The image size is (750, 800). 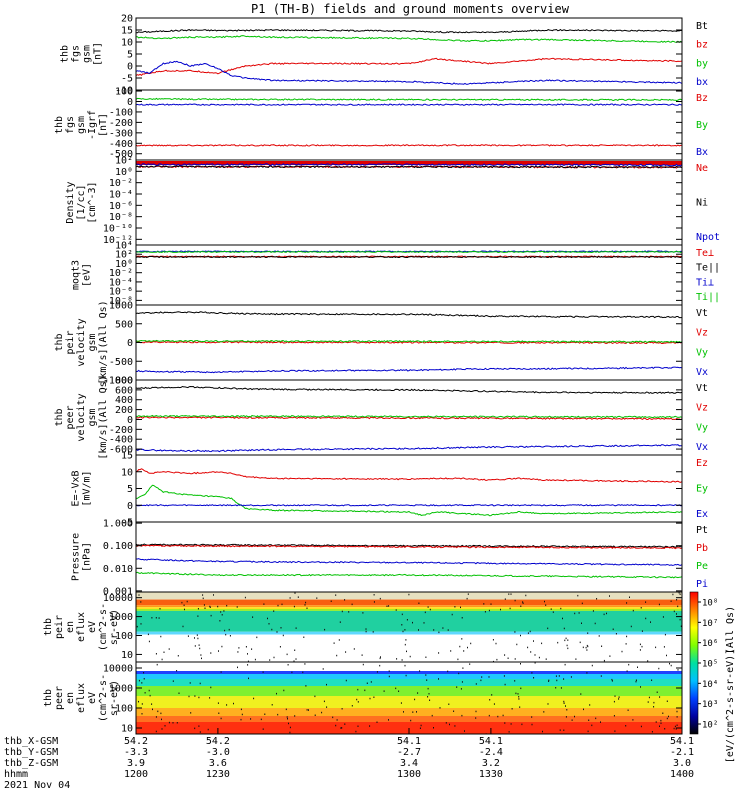 I want to click on series-by, so click(x=409, y=39).